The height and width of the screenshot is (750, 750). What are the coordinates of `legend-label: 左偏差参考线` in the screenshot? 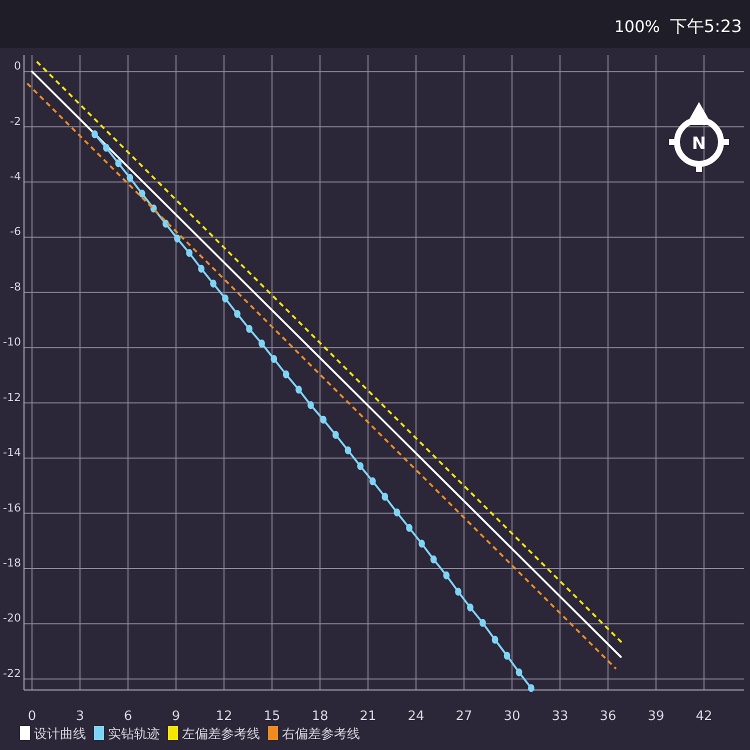 It's located at (221, 734).